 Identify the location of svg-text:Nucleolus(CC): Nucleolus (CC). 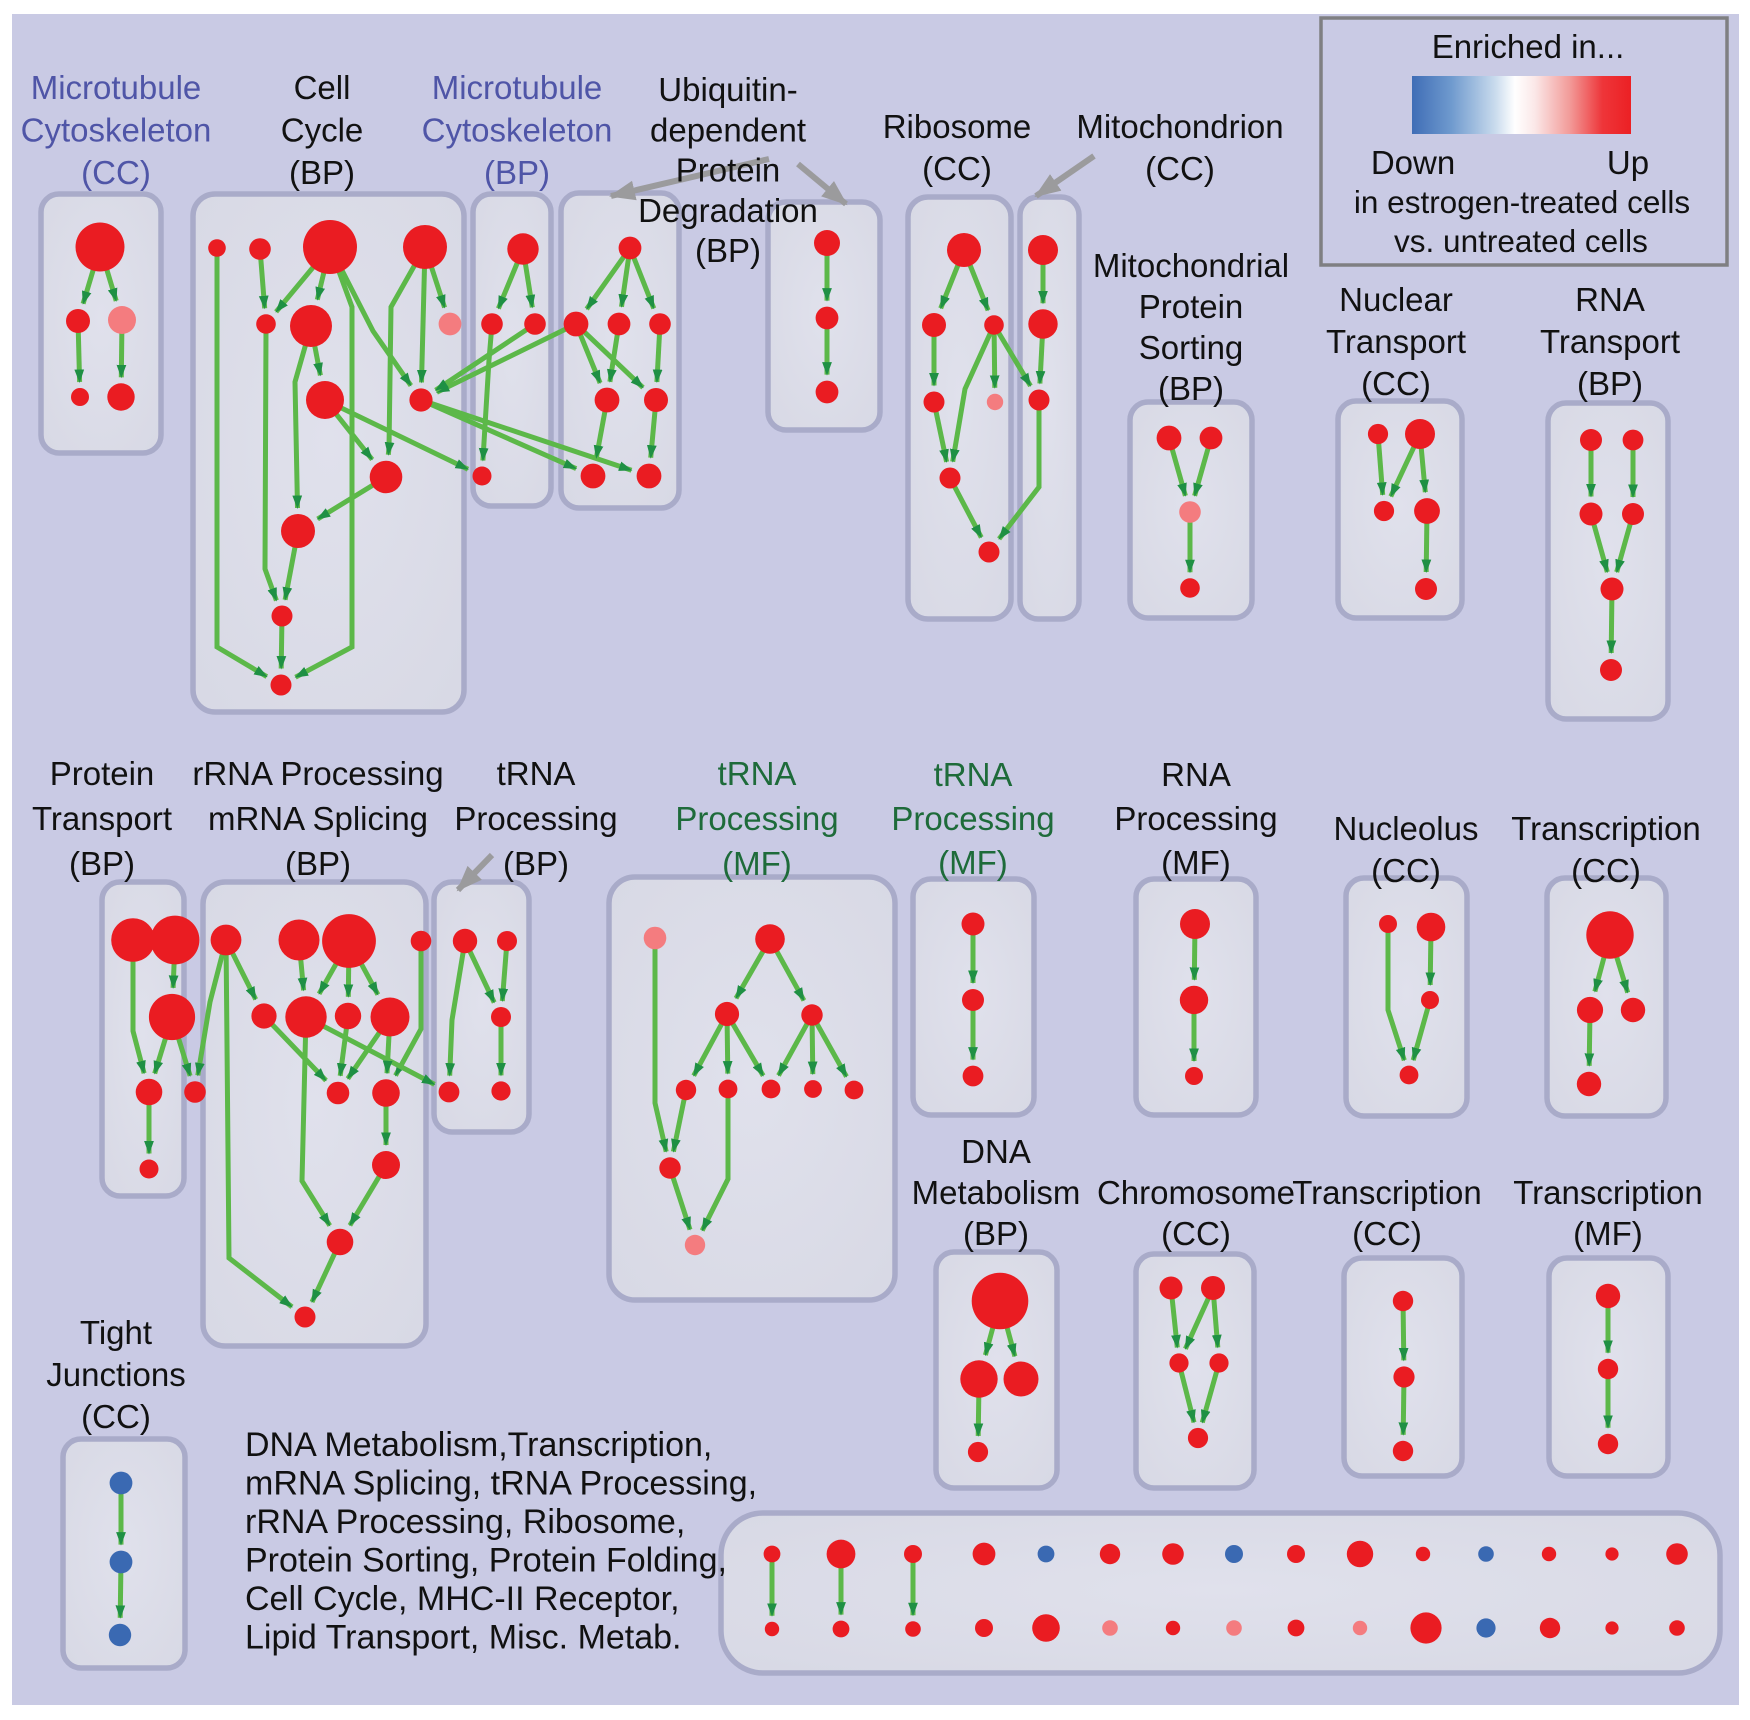
(1406, 849).